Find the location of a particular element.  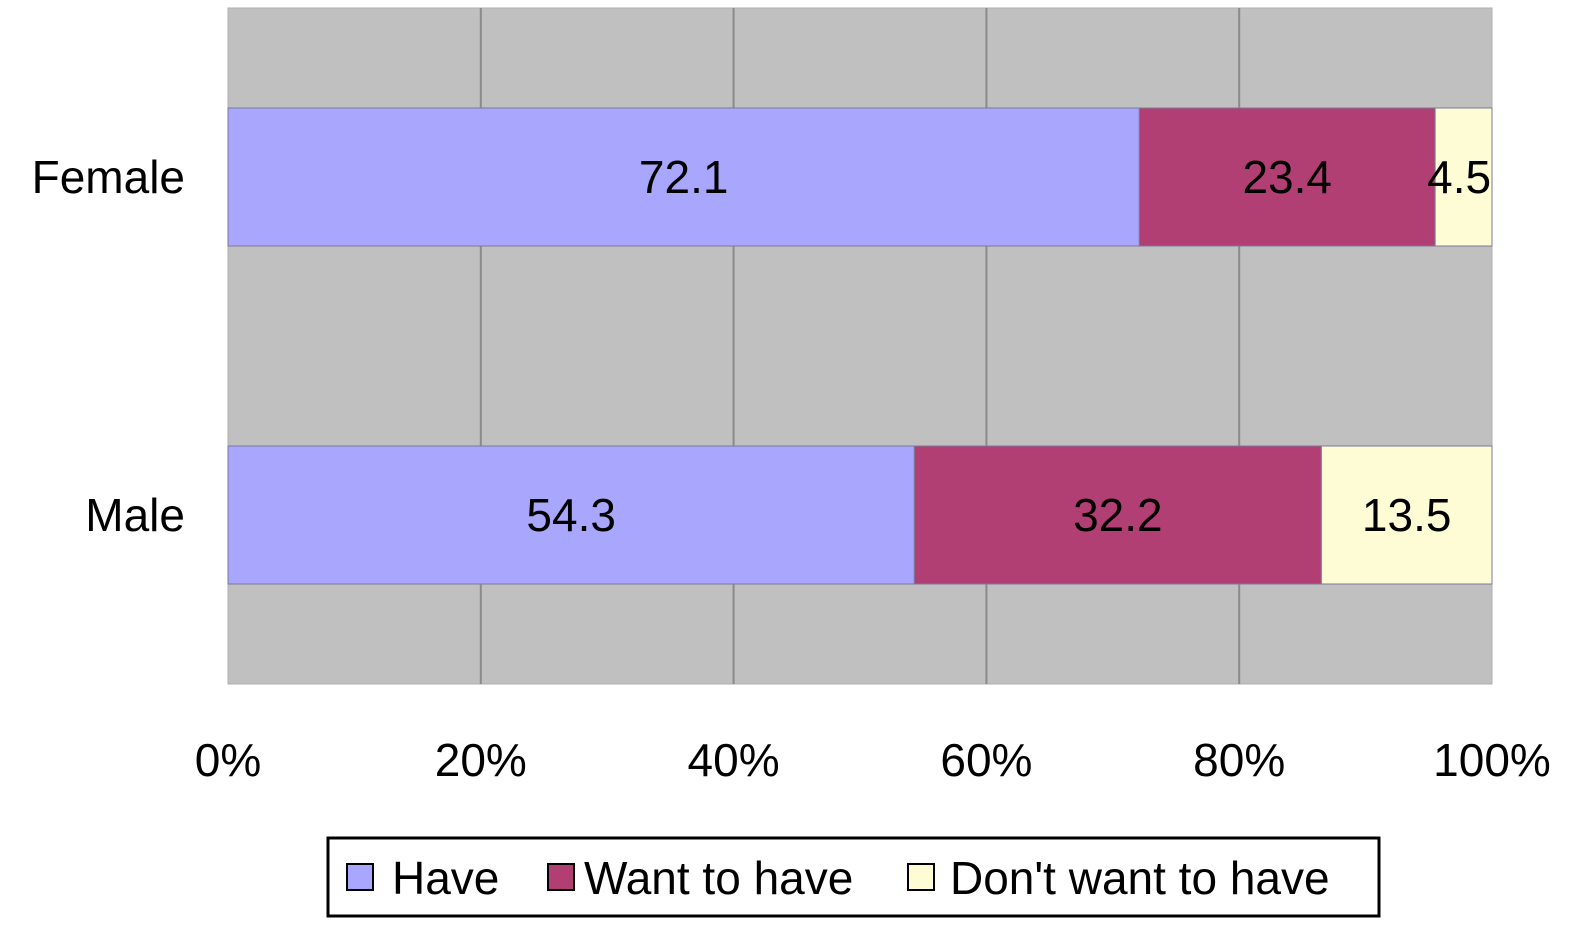

data-label-female-series-0: 72.1 is located at coordinates (684, 177).